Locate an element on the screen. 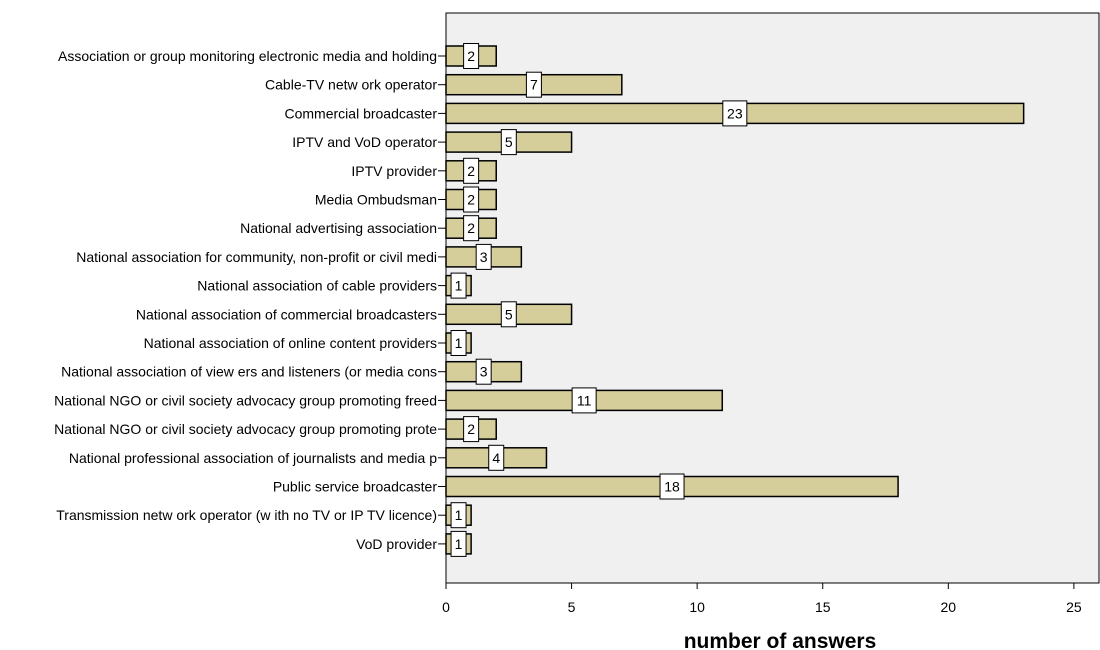 The height and width of the screenshot is (650, 1100). data-label: 4 is located at coordinates (496, 458).